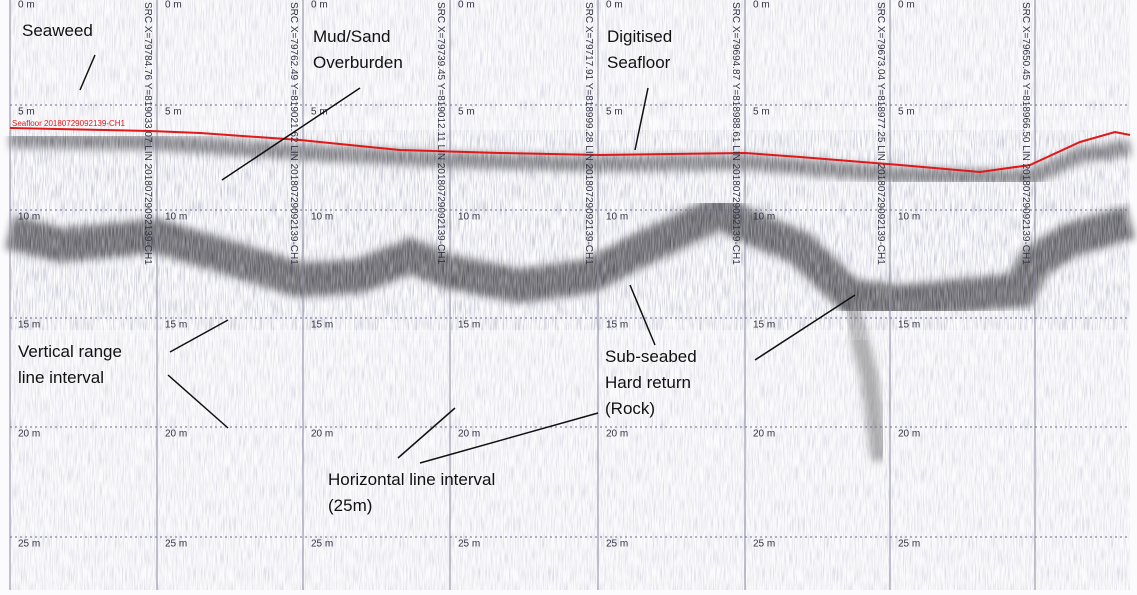  What do you see at coordinates (639, 62) in the screenshot?
I see `annotation: Seafloor` at bounding box center [639, 62].